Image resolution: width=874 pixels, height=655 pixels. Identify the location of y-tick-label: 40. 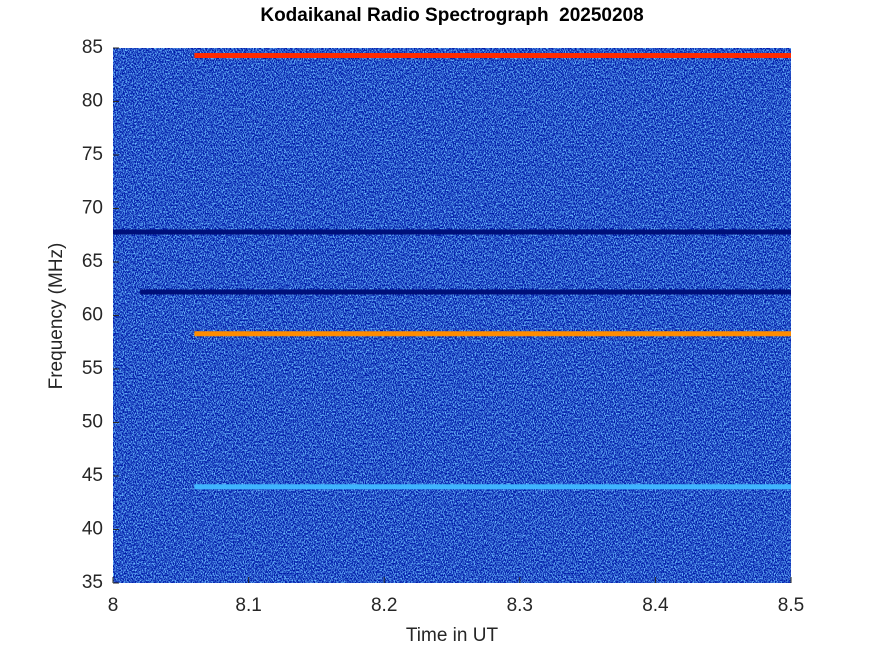
(92, 529).